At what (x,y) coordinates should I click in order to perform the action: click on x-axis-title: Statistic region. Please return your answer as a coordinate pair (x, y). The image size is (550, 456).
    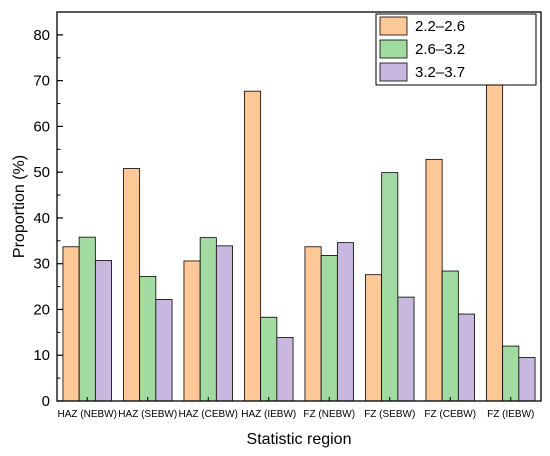
    Looking at the image, I should click on (299, 439).